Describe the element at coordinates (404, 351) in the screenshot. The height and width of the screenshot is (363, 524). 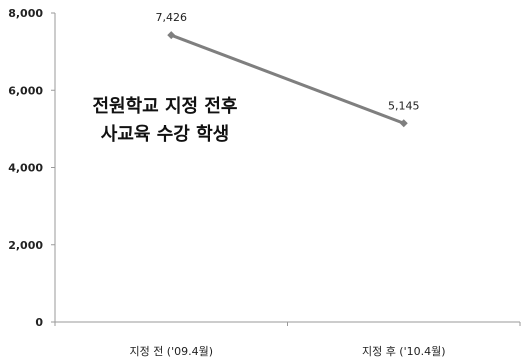
I see `x-tick-label: 지정 후 ('10.4월)` at that location.